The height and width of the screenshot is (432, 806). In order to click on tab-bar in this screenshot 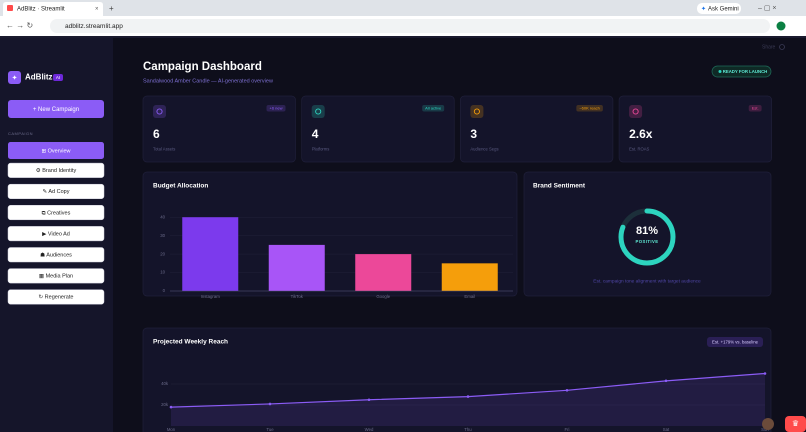, I will do `click(403, 8)`.